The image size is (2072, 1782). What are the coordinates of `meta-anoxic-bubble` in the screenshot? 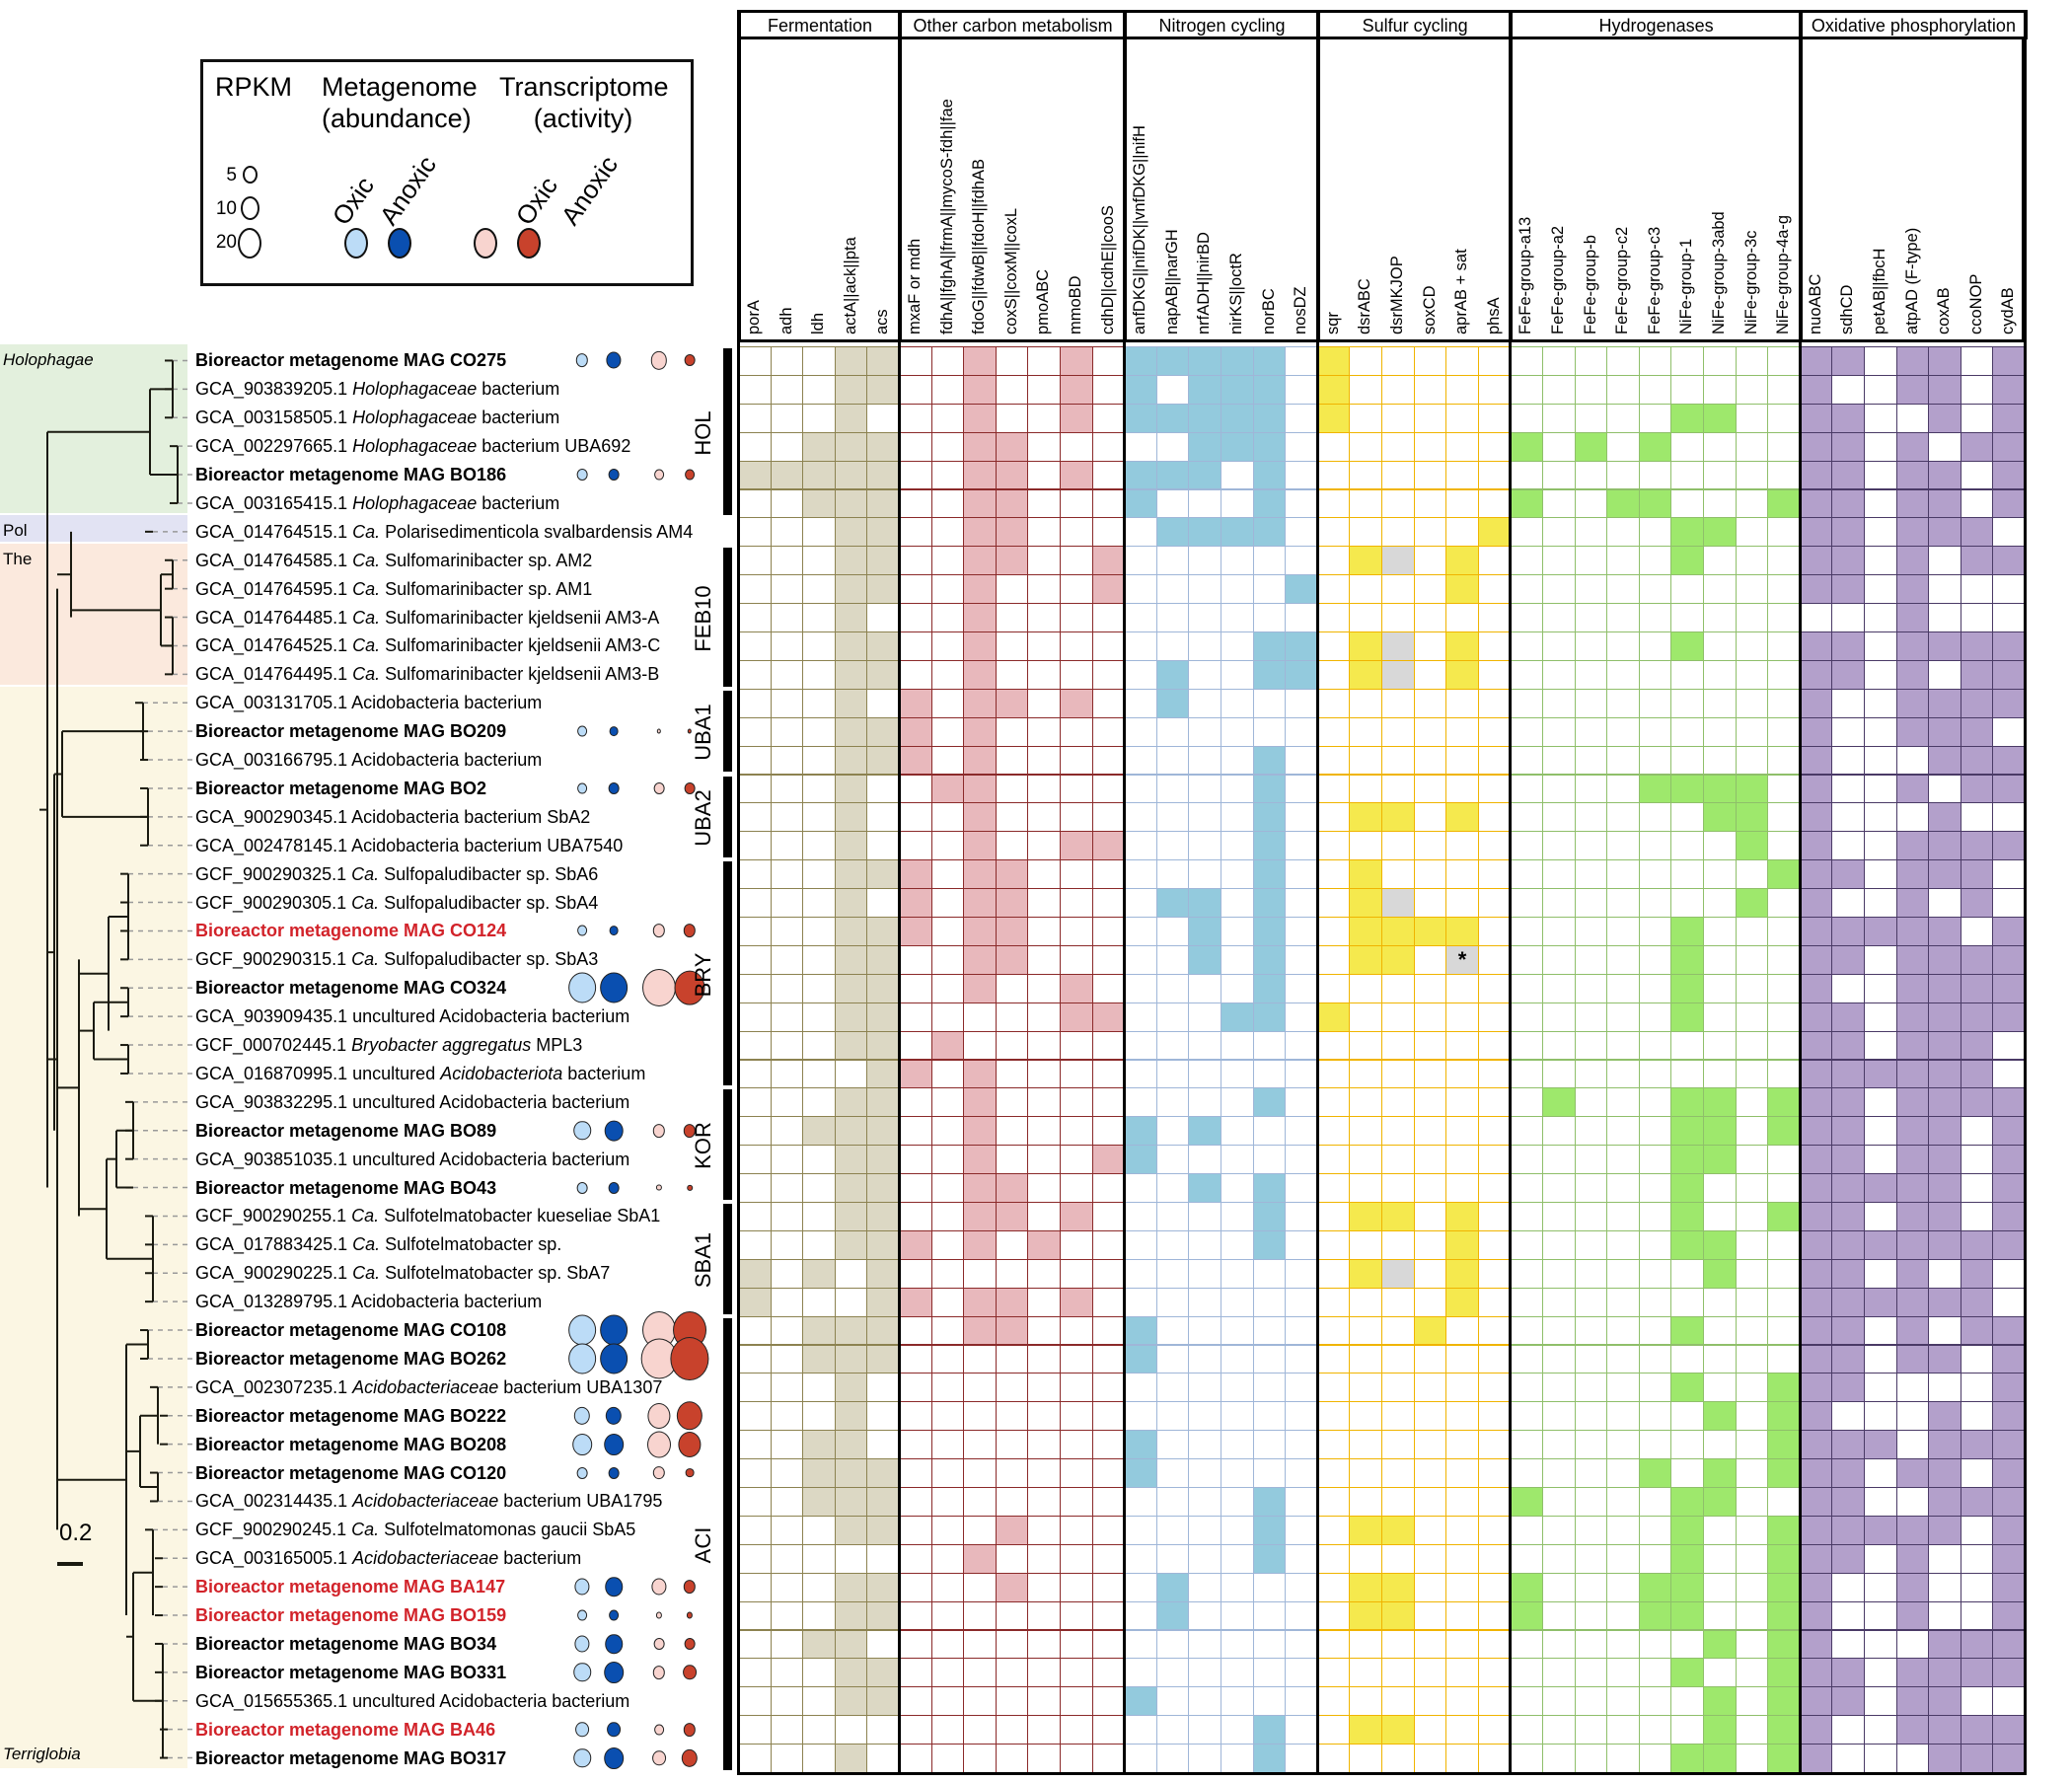 It's located at (614, 1757).